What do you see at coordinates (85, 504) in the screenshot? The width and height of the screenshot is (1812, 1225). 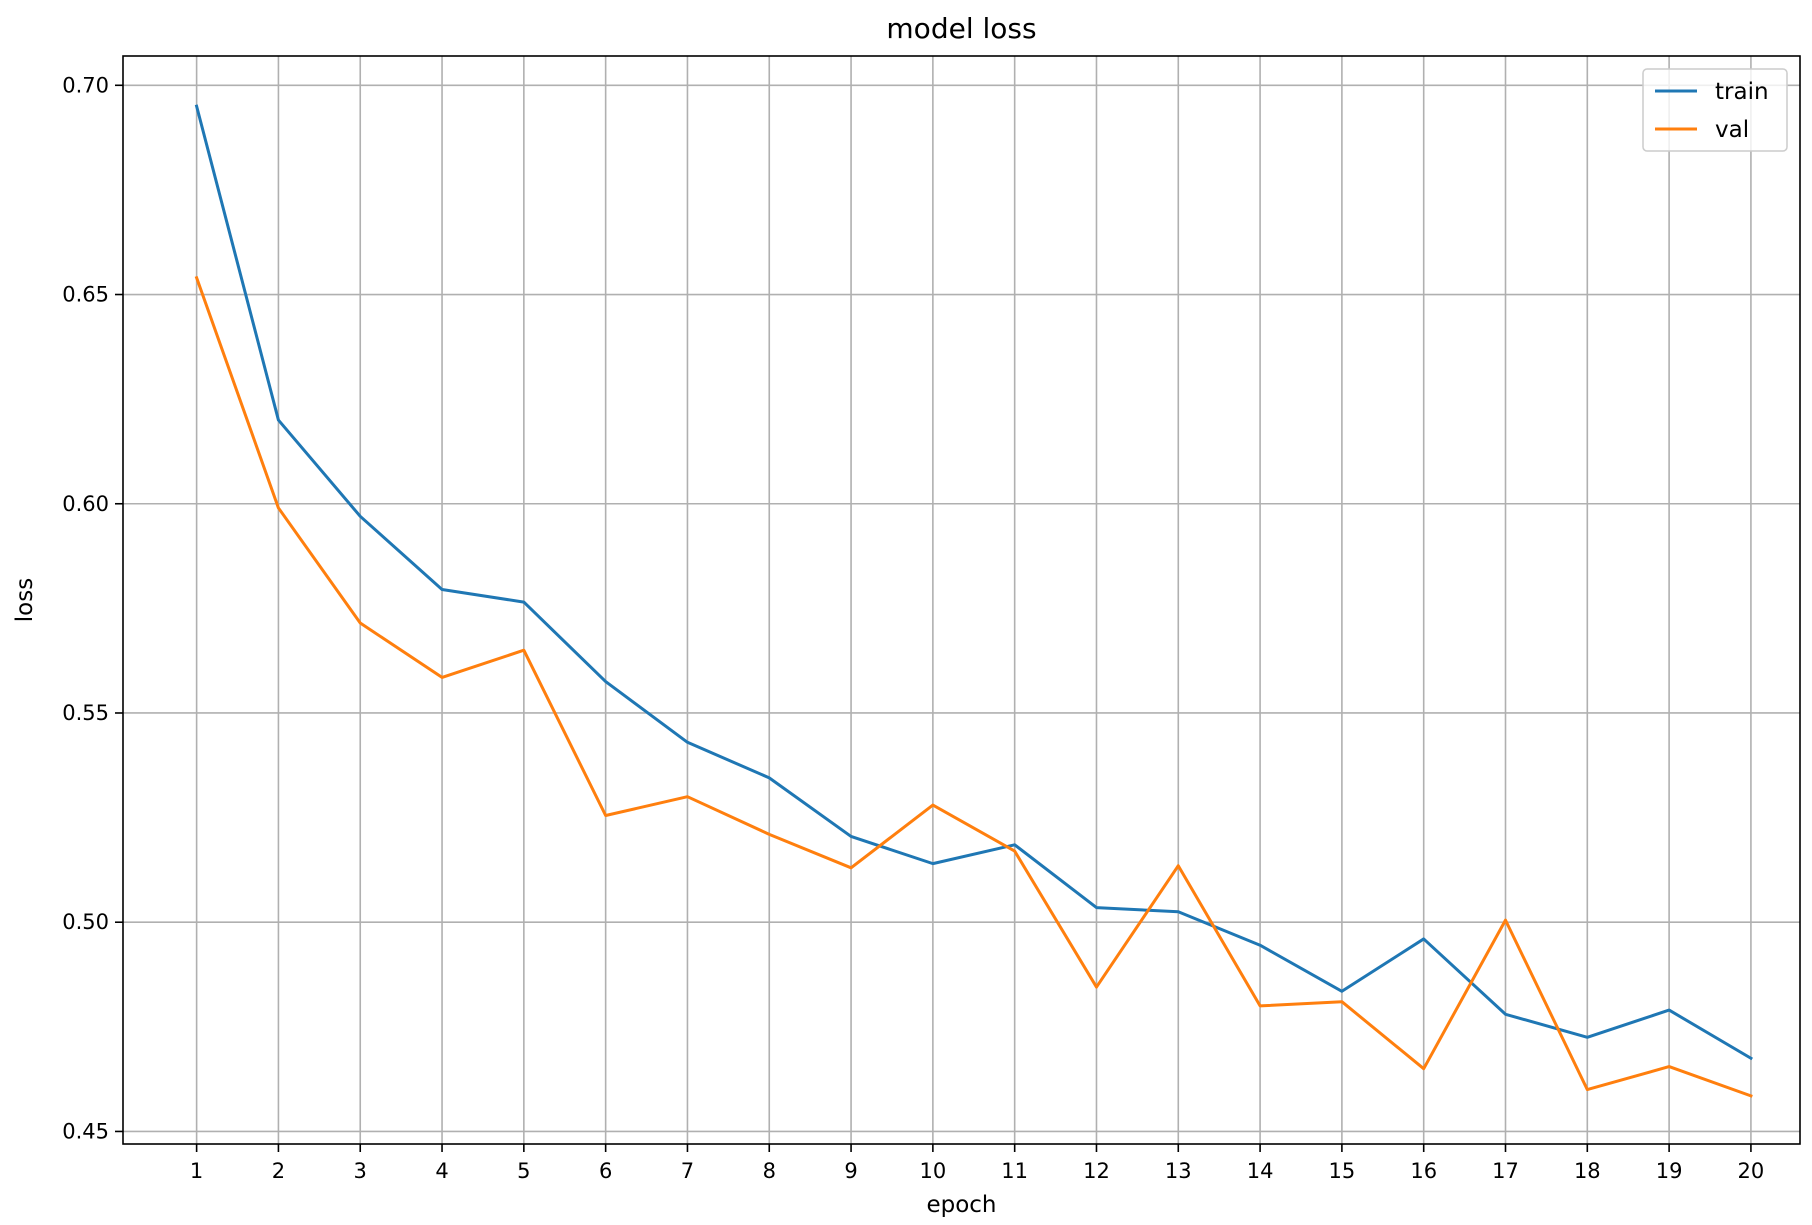 I see `y-tick-label: 0.60` at bounding box center [85, 504].